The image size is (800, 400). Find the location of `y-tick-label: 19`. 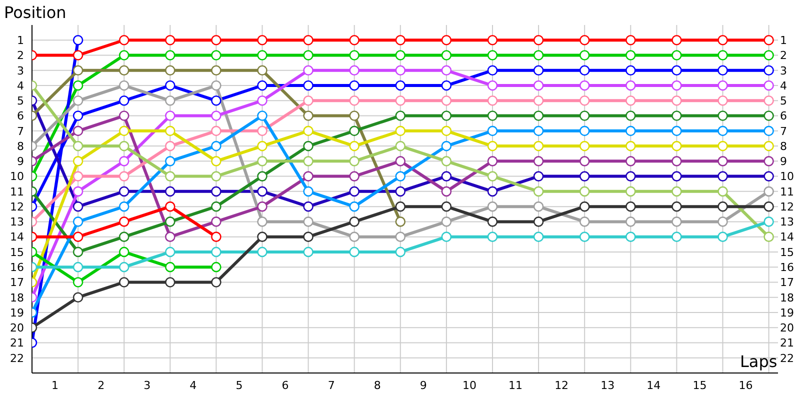

y-tick-label: 19 is located at coordinates (17, 313).